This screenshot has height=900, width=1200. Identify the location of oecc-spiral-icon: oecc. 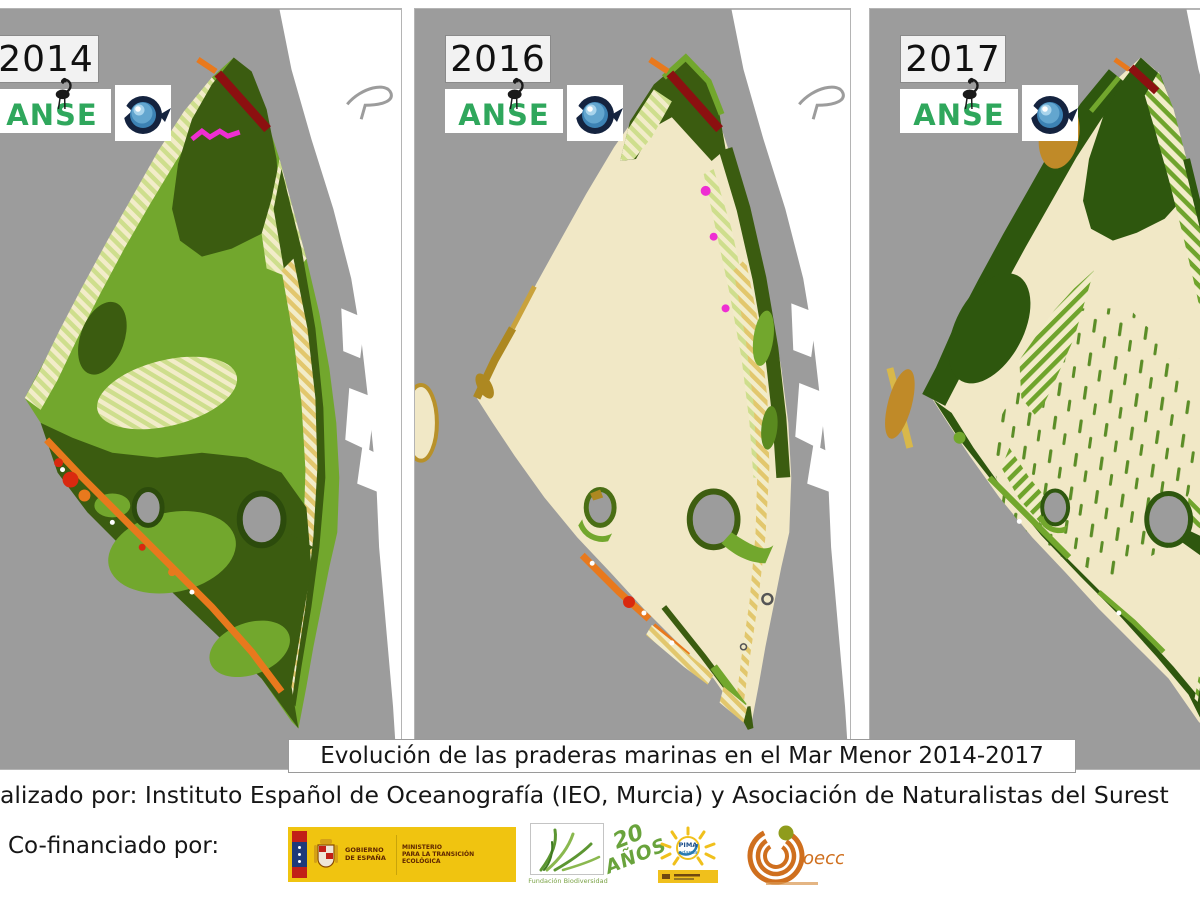
(796, 855).